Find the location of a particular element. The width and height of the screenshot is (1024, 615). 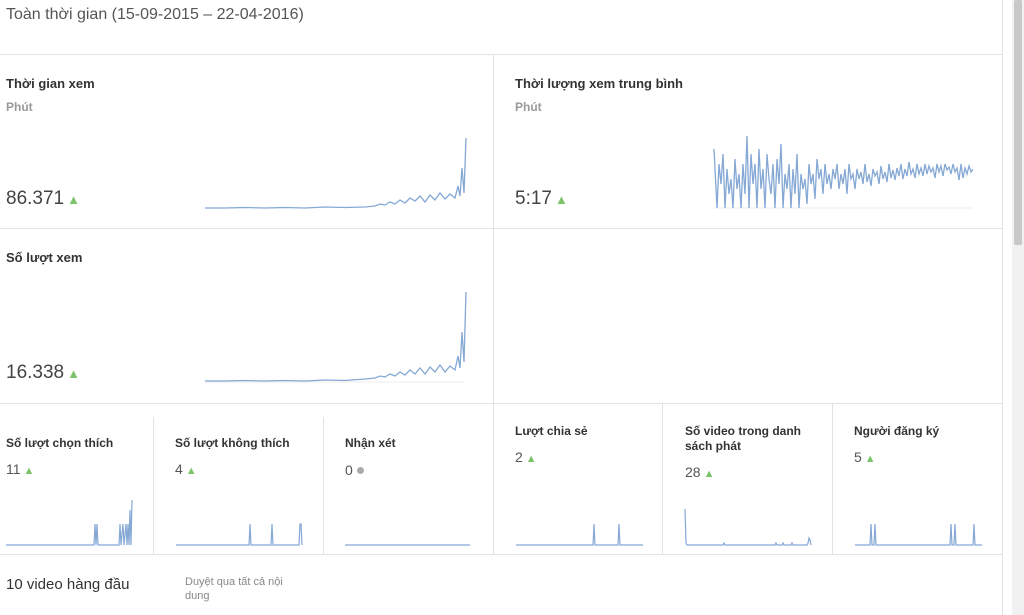

likes-sparkline is located at coordinates (69, 522).